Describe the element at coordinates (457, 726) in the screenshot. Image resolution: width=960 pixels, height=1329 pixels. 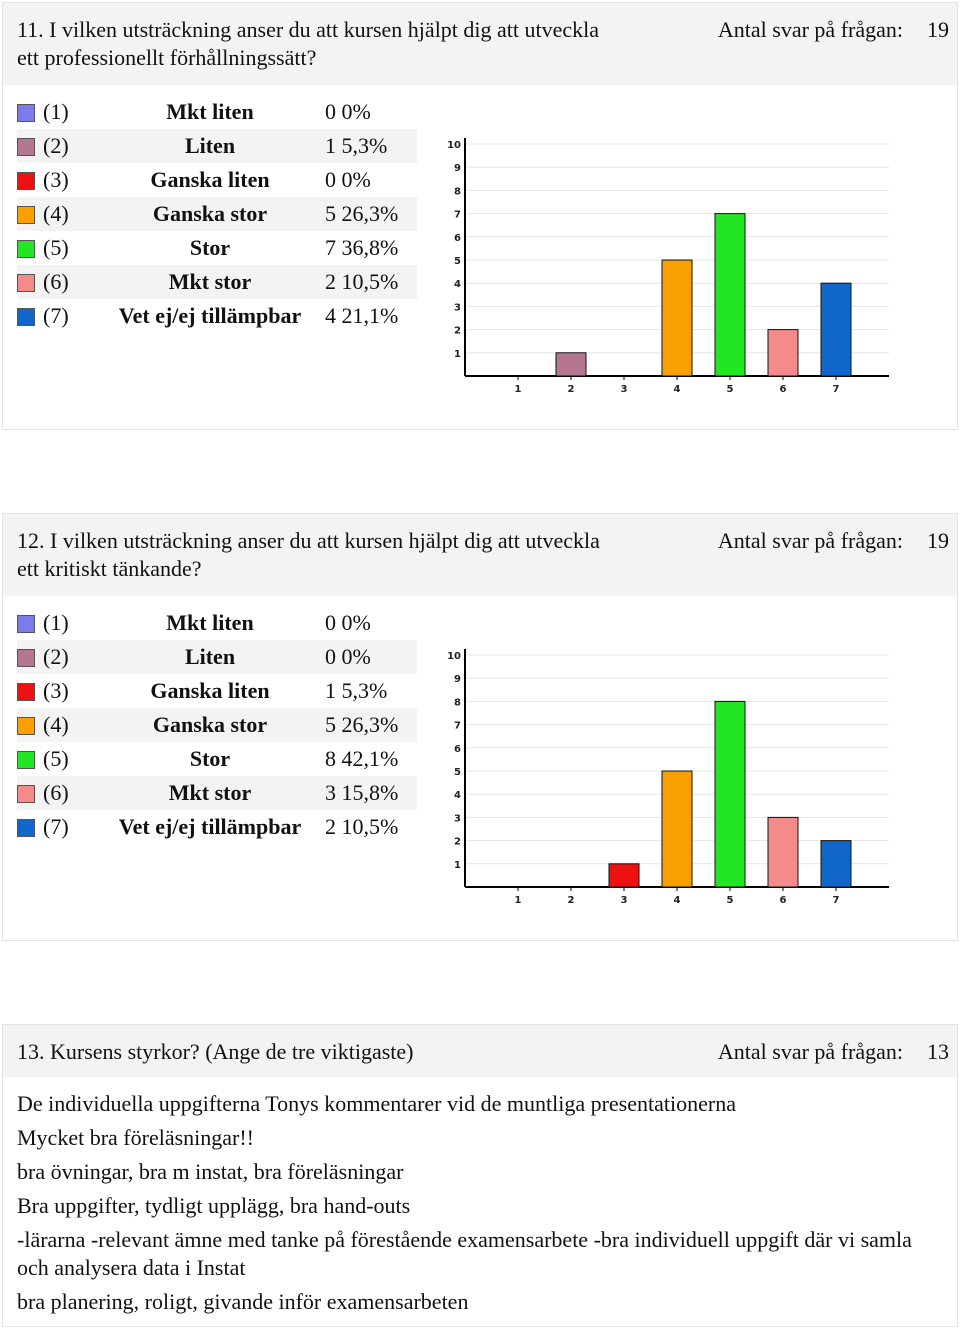
I see `y-tick-label: 7` at that location.